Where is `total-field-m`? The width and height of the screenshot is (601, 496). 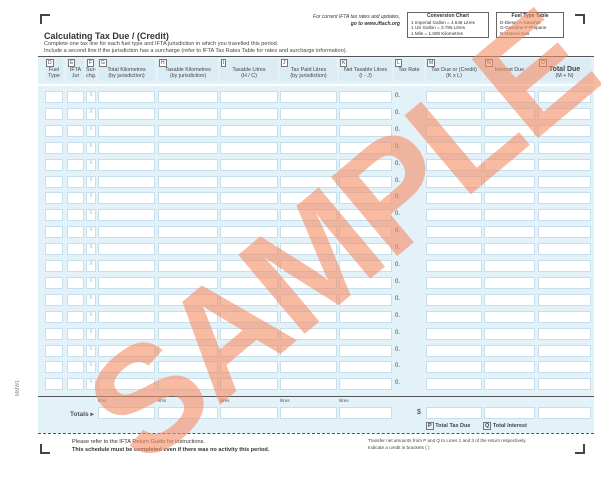 total-field-m is located at coordinates (454, 413).